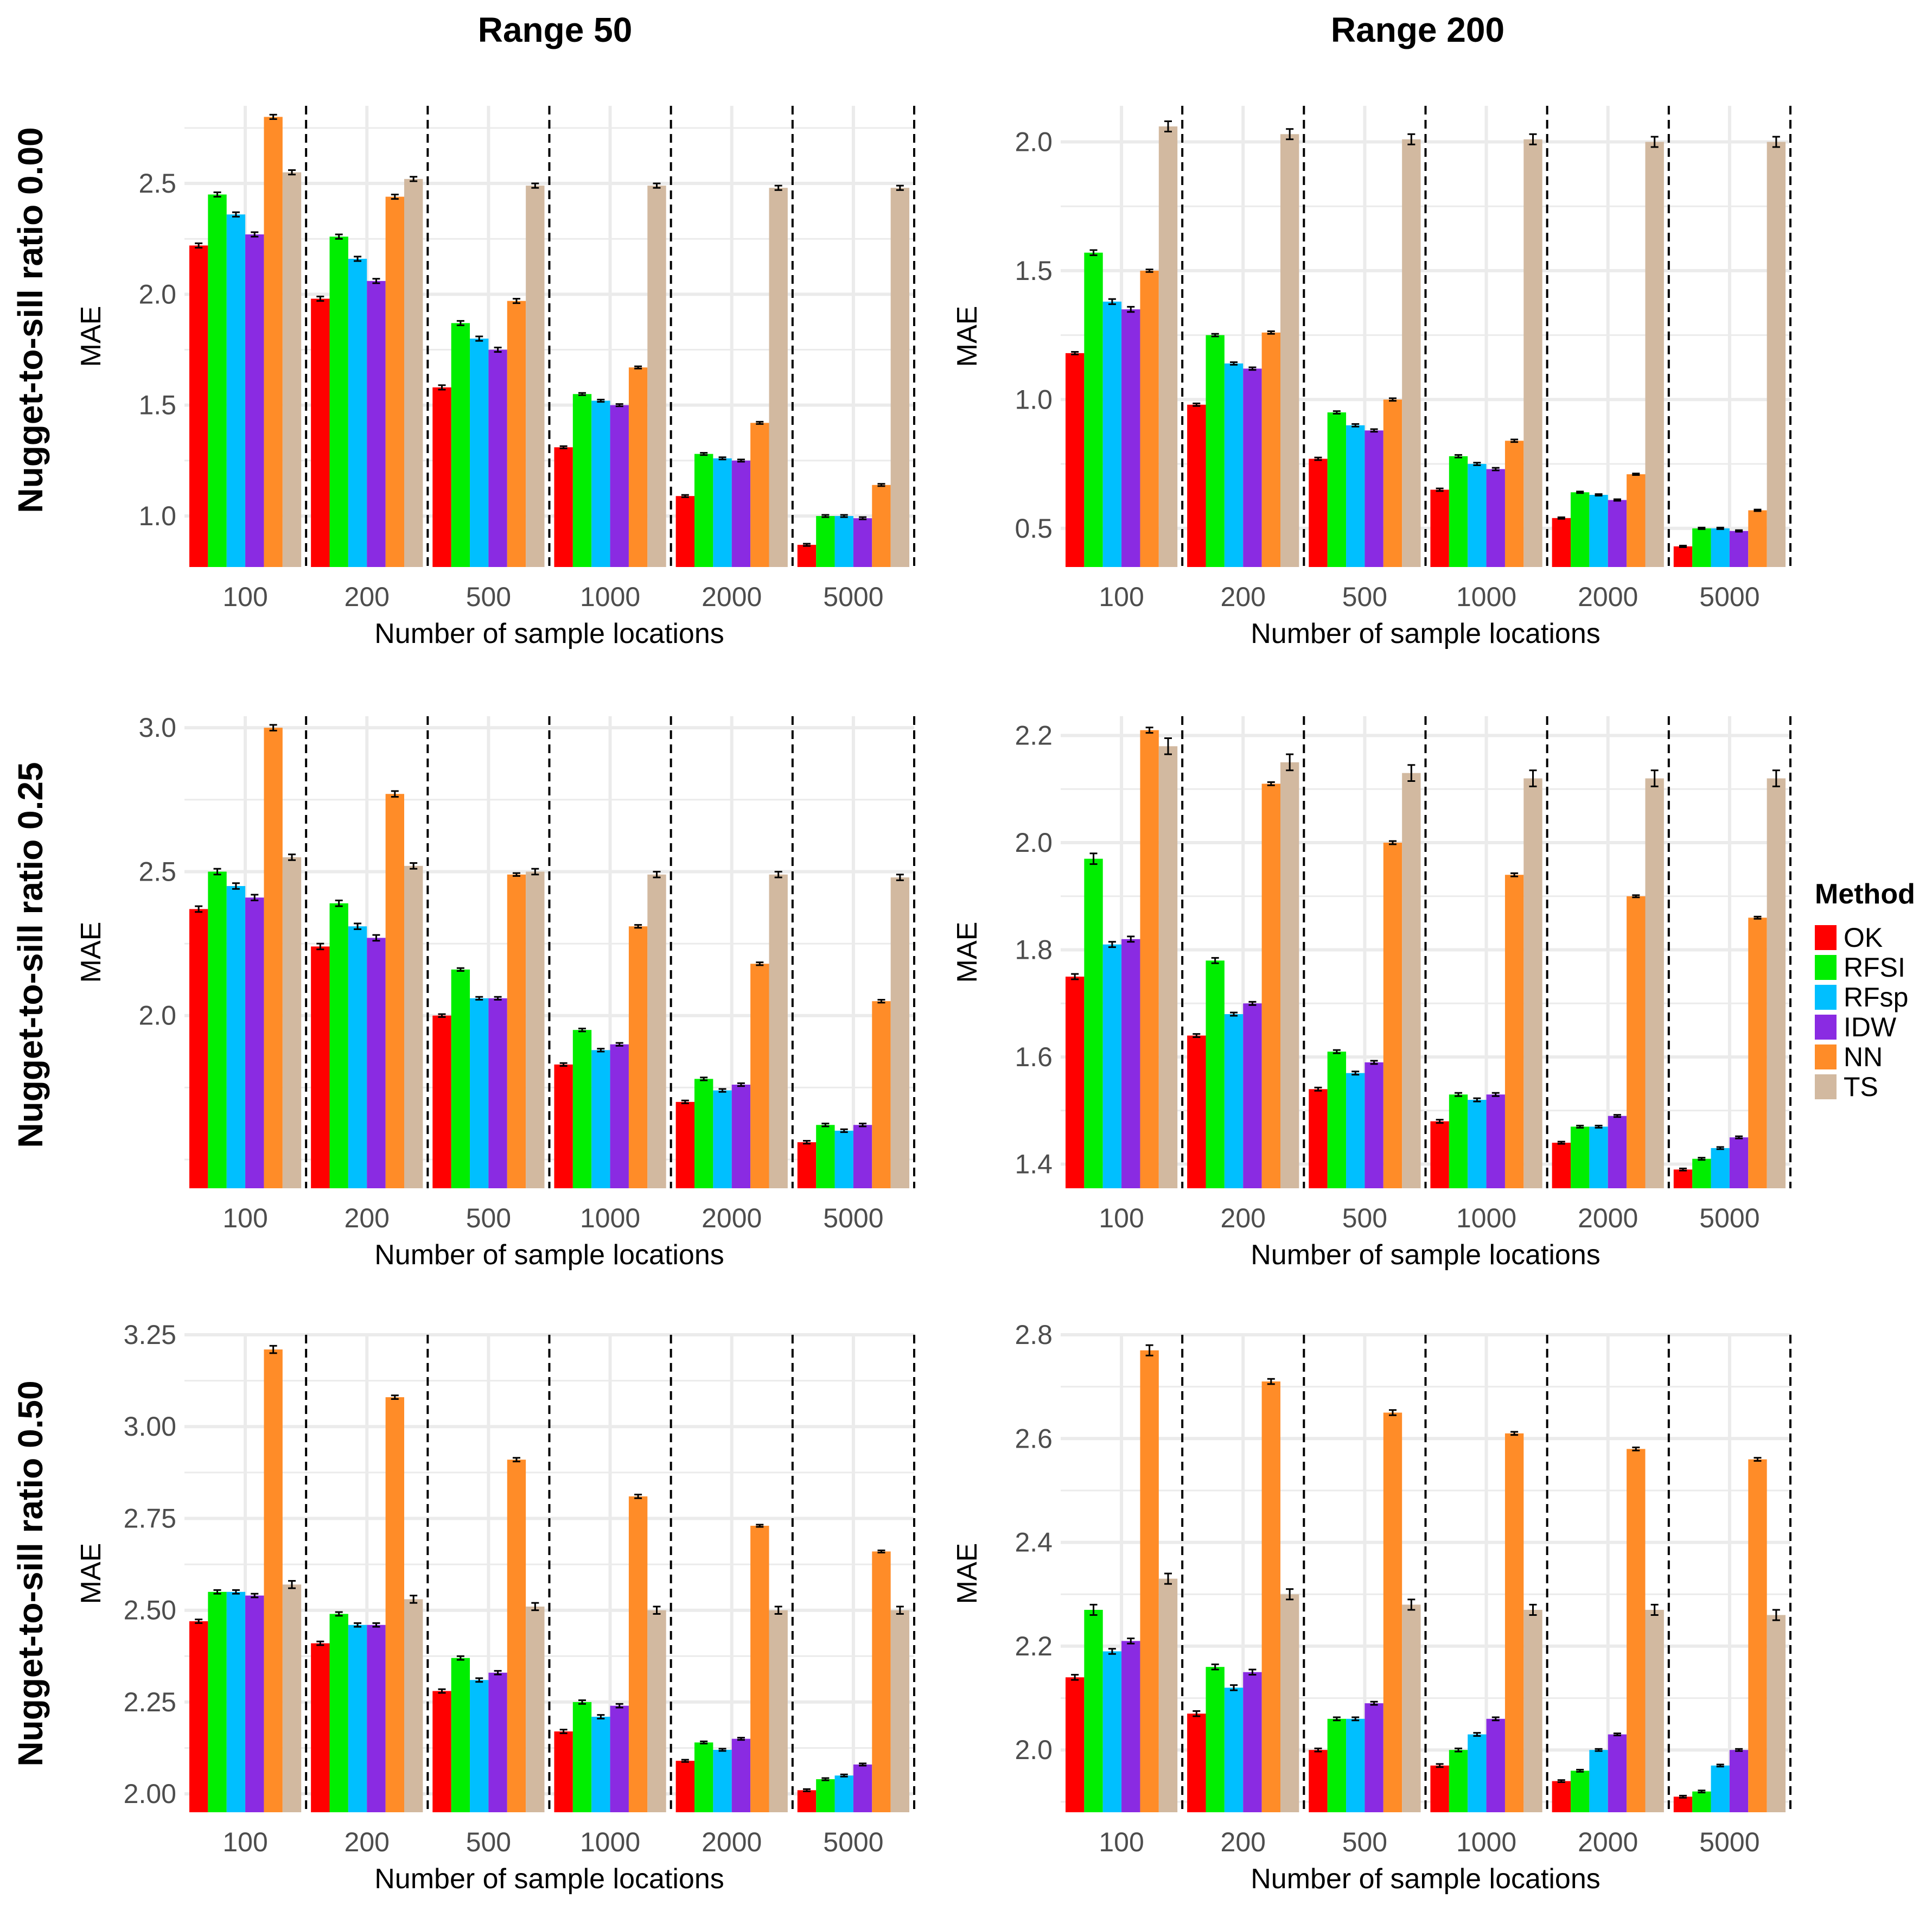 This screenshot has width=1932, height=1911. What do you see at coordinates (150, 1518) in the screenshot?
I see `y-tick-label: 2.75` at bounding box center [150, 1518].